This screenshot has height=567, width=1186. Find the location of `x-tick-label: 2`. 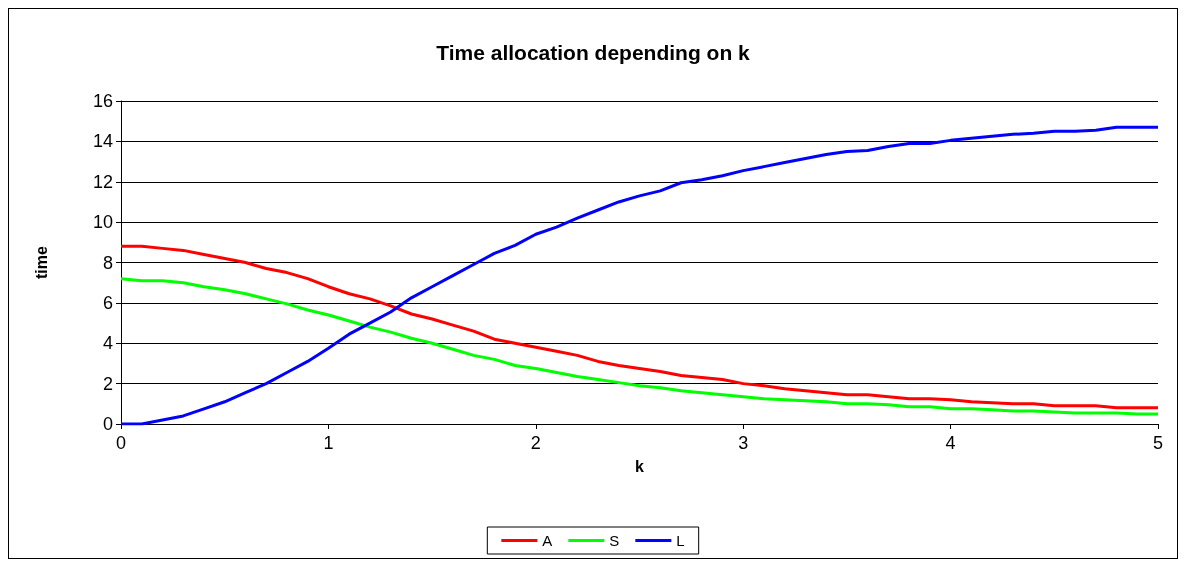

x-tick-label: 2 is located at coordinates (535, 443).